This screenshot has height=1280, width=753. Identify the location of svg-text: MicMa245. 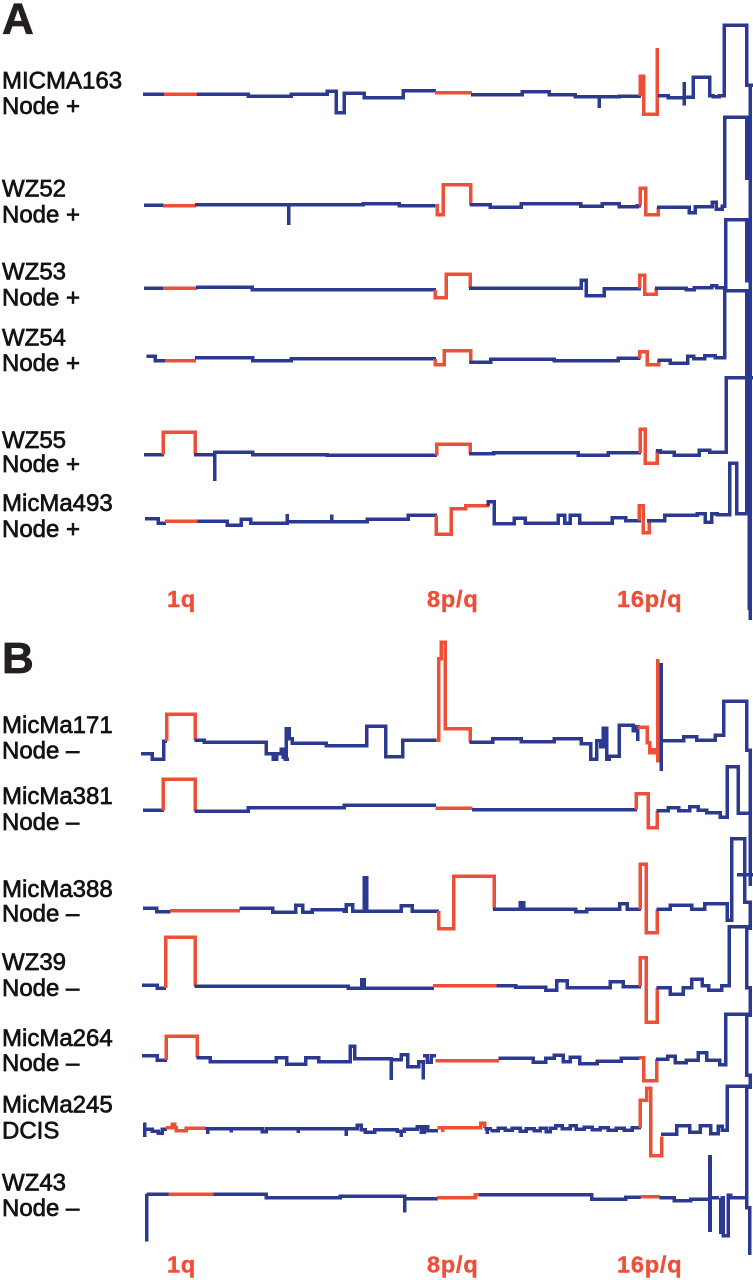
(57, 1105).